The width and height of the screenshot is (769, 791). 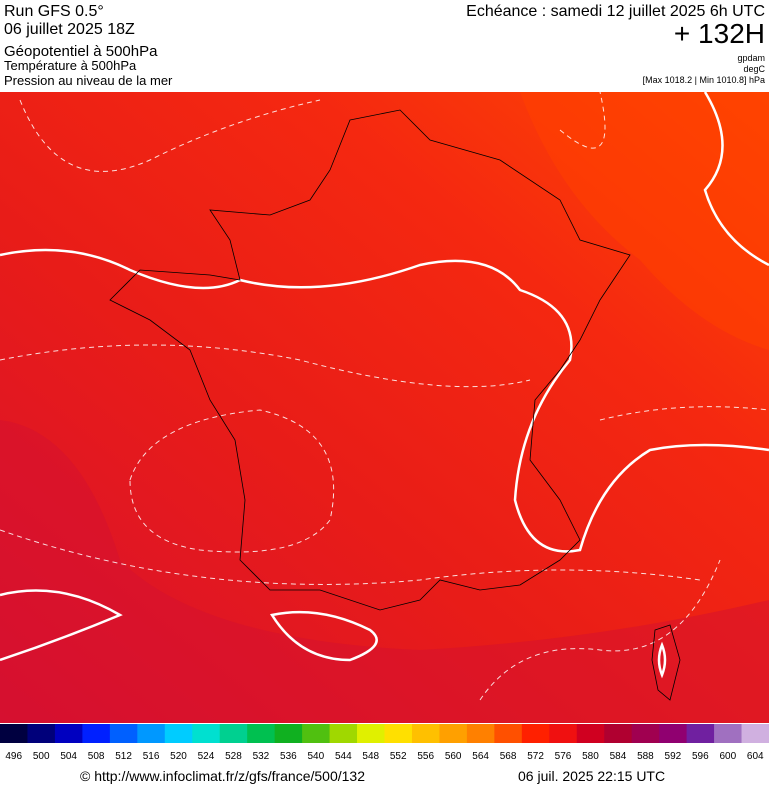 What do you see at coordinates (70, 65) in the screenshot?
I see `field-subtitle: Température à 500hPa` at bounding box center [70, 65].